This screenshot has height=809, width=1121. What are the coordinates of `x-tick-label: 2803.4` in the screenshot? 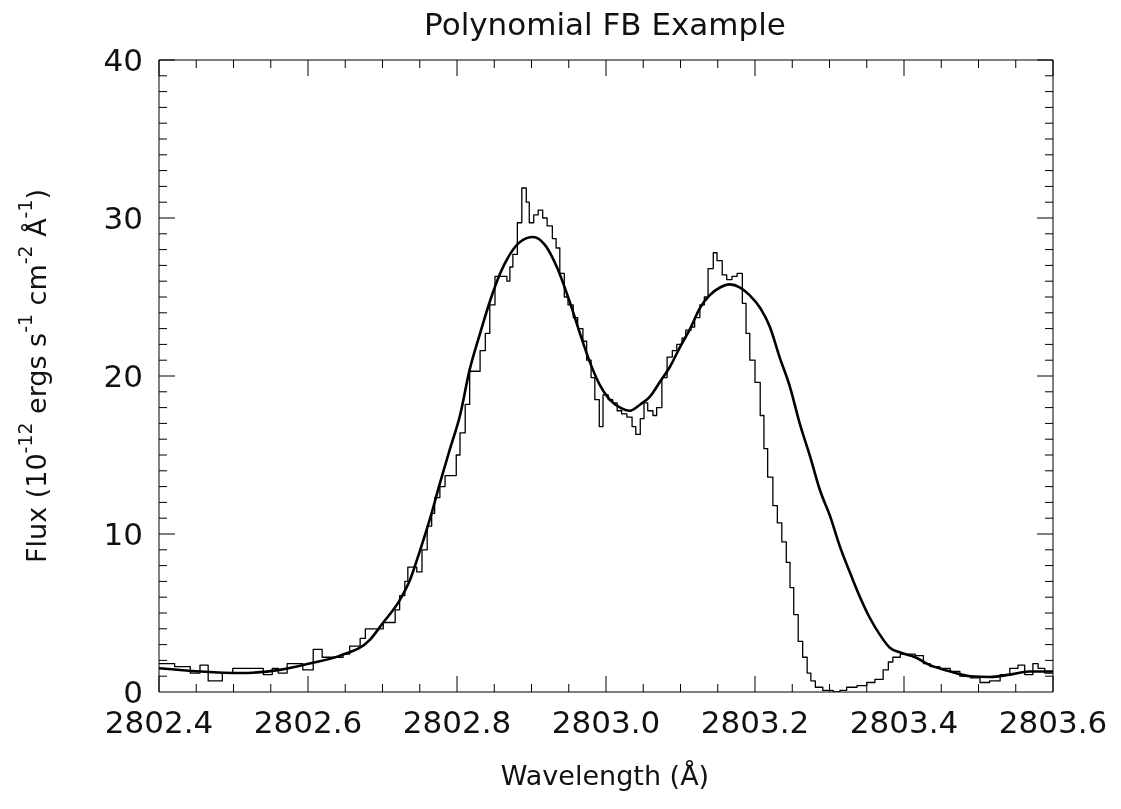 It's located at (904, 722).